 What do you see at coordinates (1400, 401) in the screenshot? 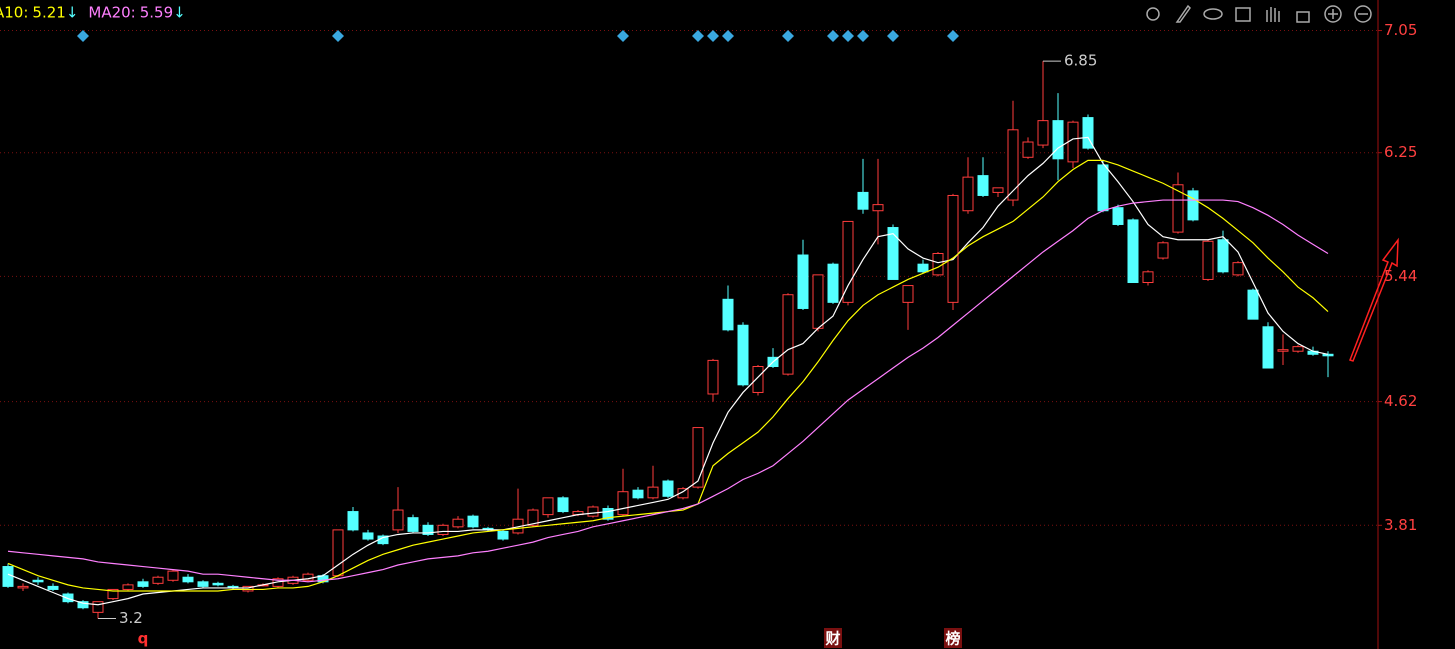
I see `y-tick-label: 4.62` at bounding box center [1400, 401].